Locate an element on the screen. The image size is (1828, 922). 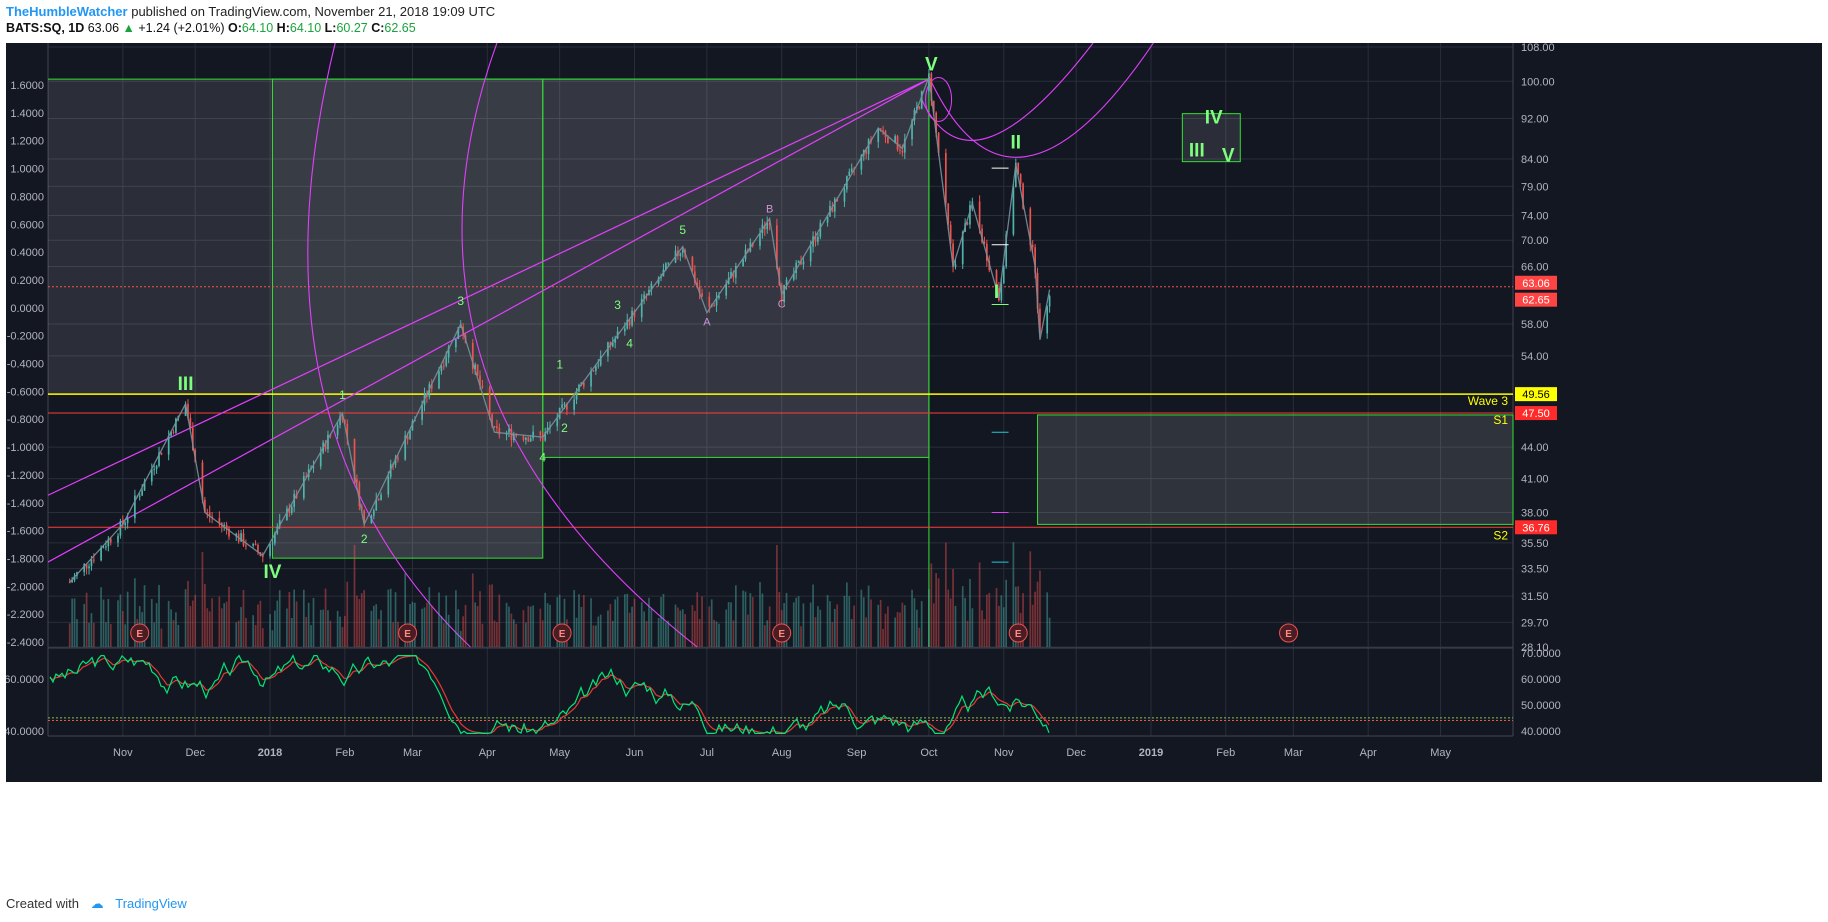
left-log-tick: 0.4000 is located at coordinates (27, 253).